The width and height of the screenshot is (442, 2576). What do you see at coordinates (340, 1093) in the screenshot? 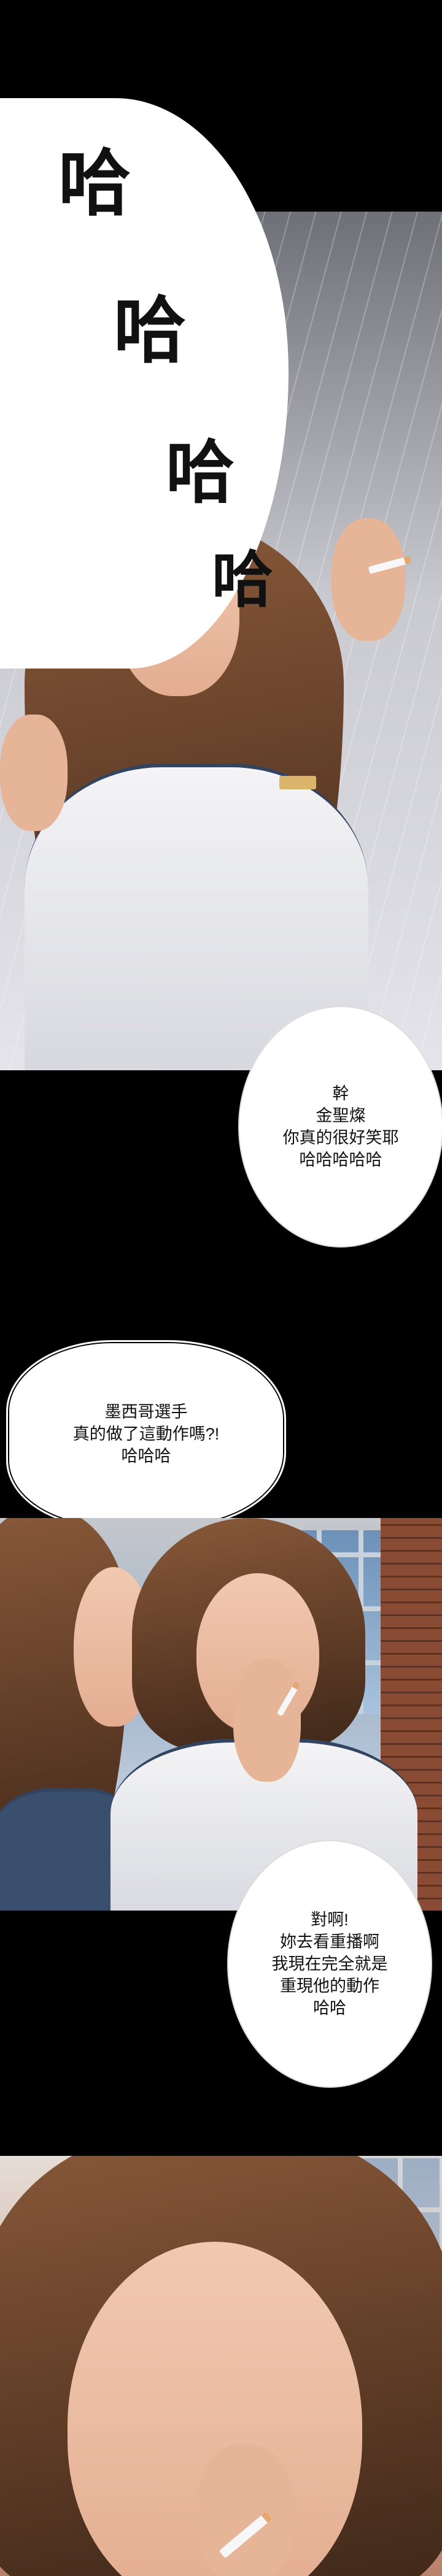
I see `bubble-1-line-1: 幹` at bounding box center [340, 1093].